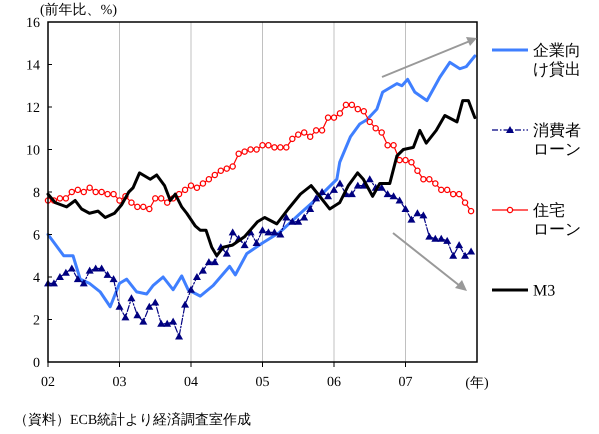 The image size is (599, 434). Describe the element at coordinates (48, 382) in the screenshot. I see `x-tick-label: 02` at that location.